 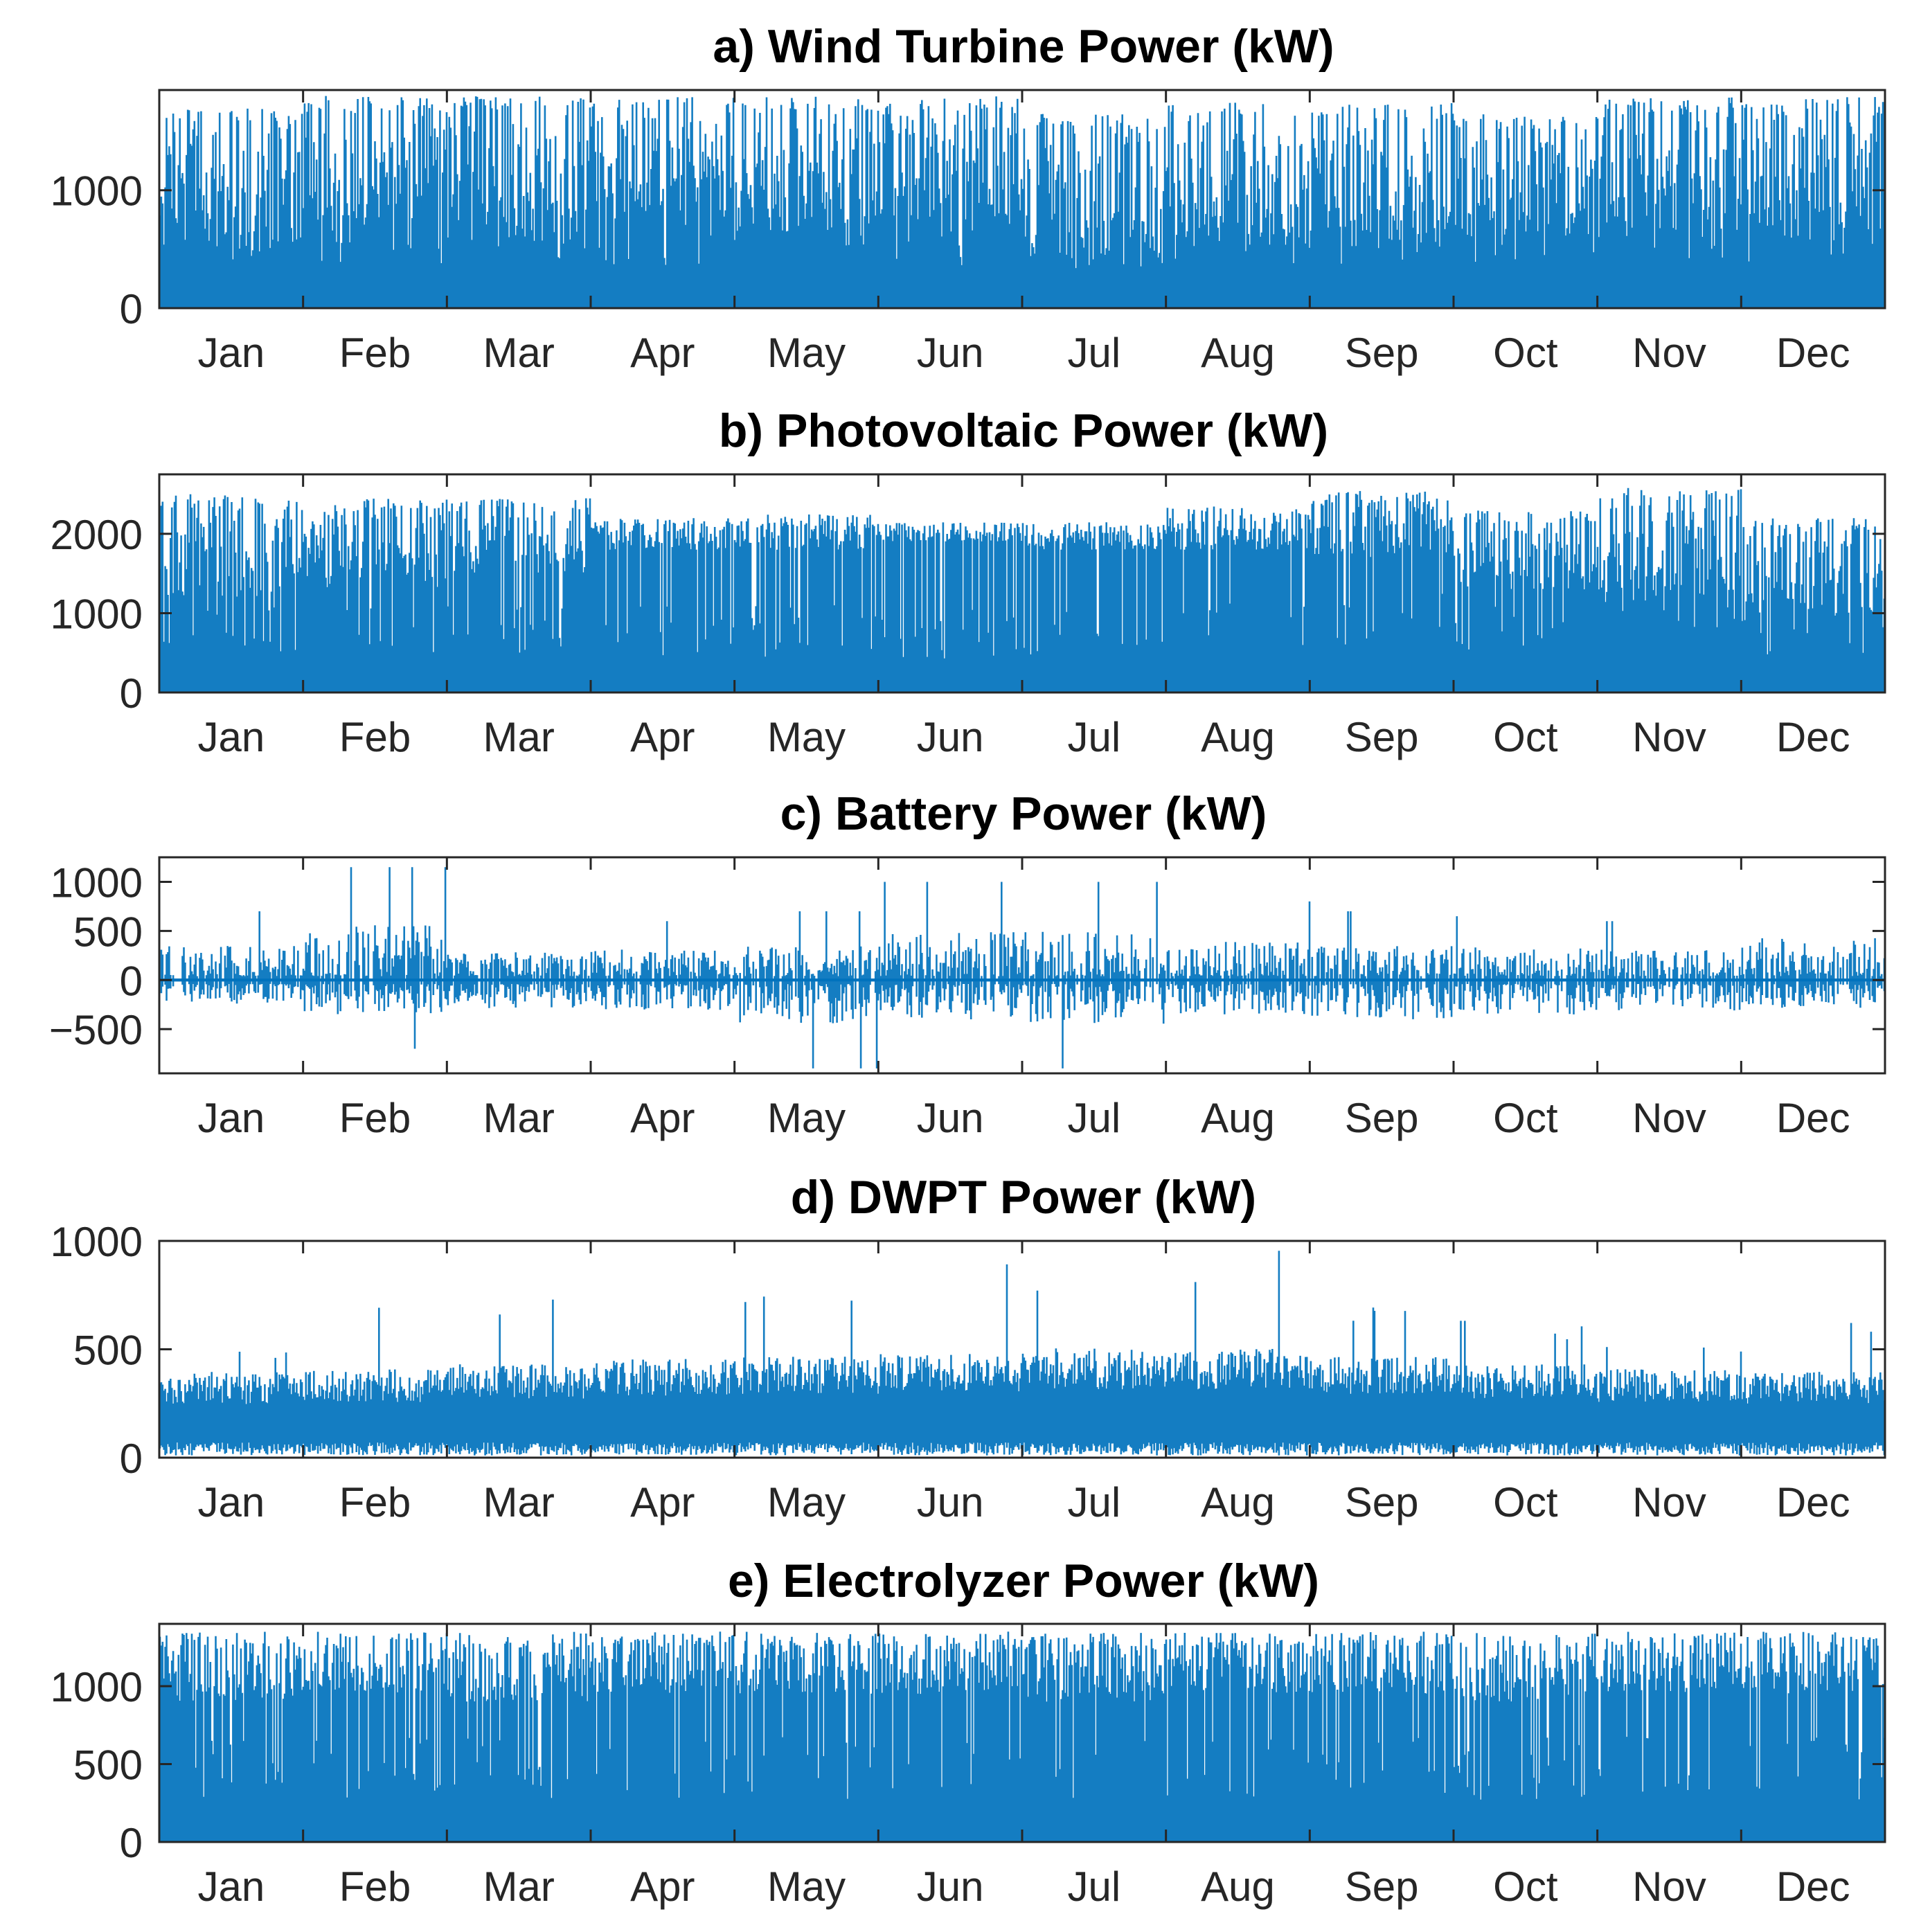 What do you see at coordinates (518, 737) in the screenshot?
I see `photovoltaic-x-tick-label: Mar` at bounding box center [518, 737].